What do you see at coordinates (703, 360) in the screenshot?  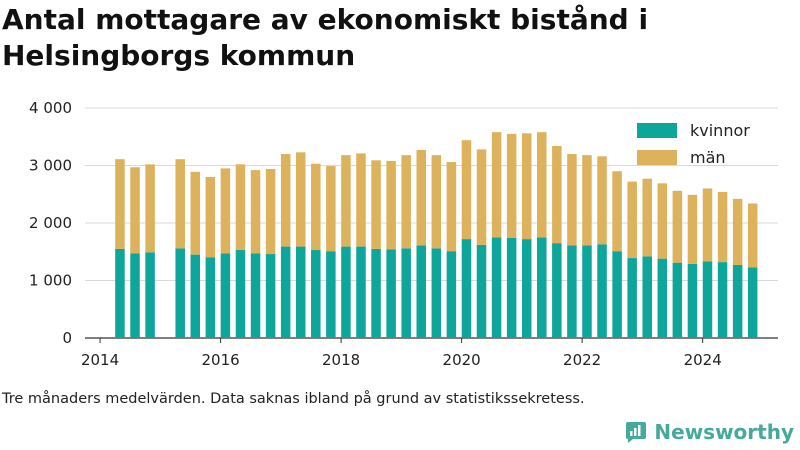 I see `x-tick-label: 2024` at bounding box center [703, 360].